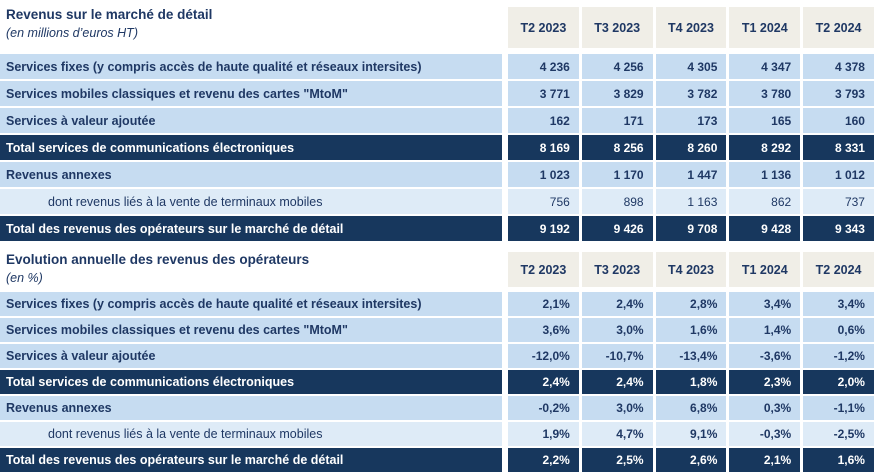  What do you see at coordinates (617, 228) in the screenshot?
I see `value-cell: 9 426` at bounding box center [617, 228].